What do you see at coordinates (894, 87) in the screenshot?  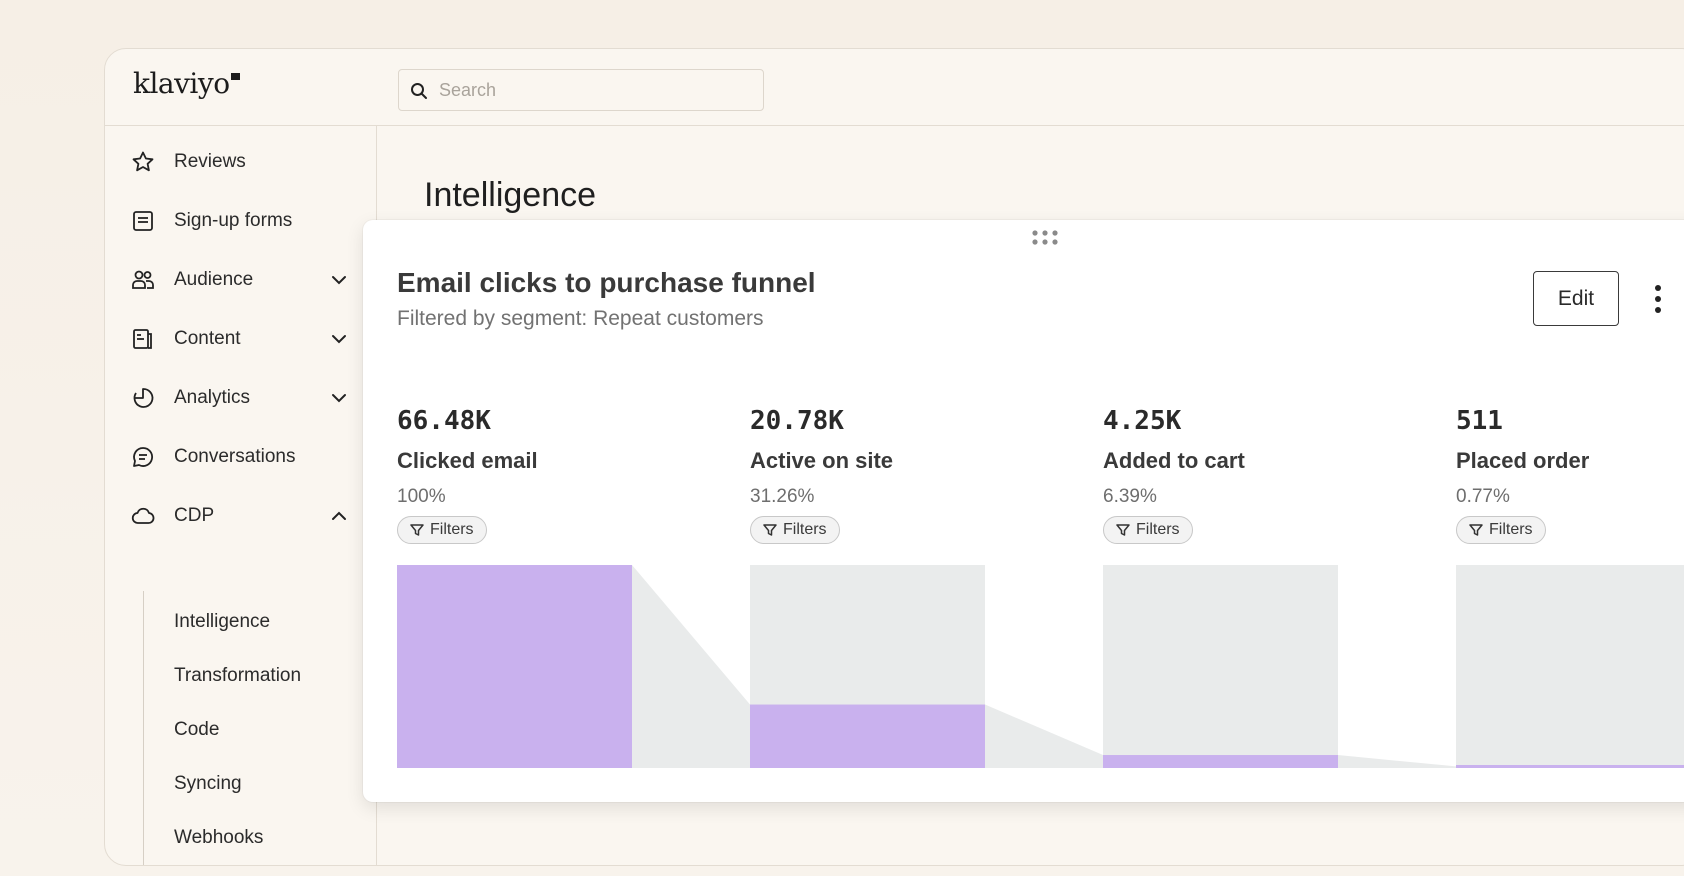 I see `top-bar: klaviyo` at bounding box center [894, 87].